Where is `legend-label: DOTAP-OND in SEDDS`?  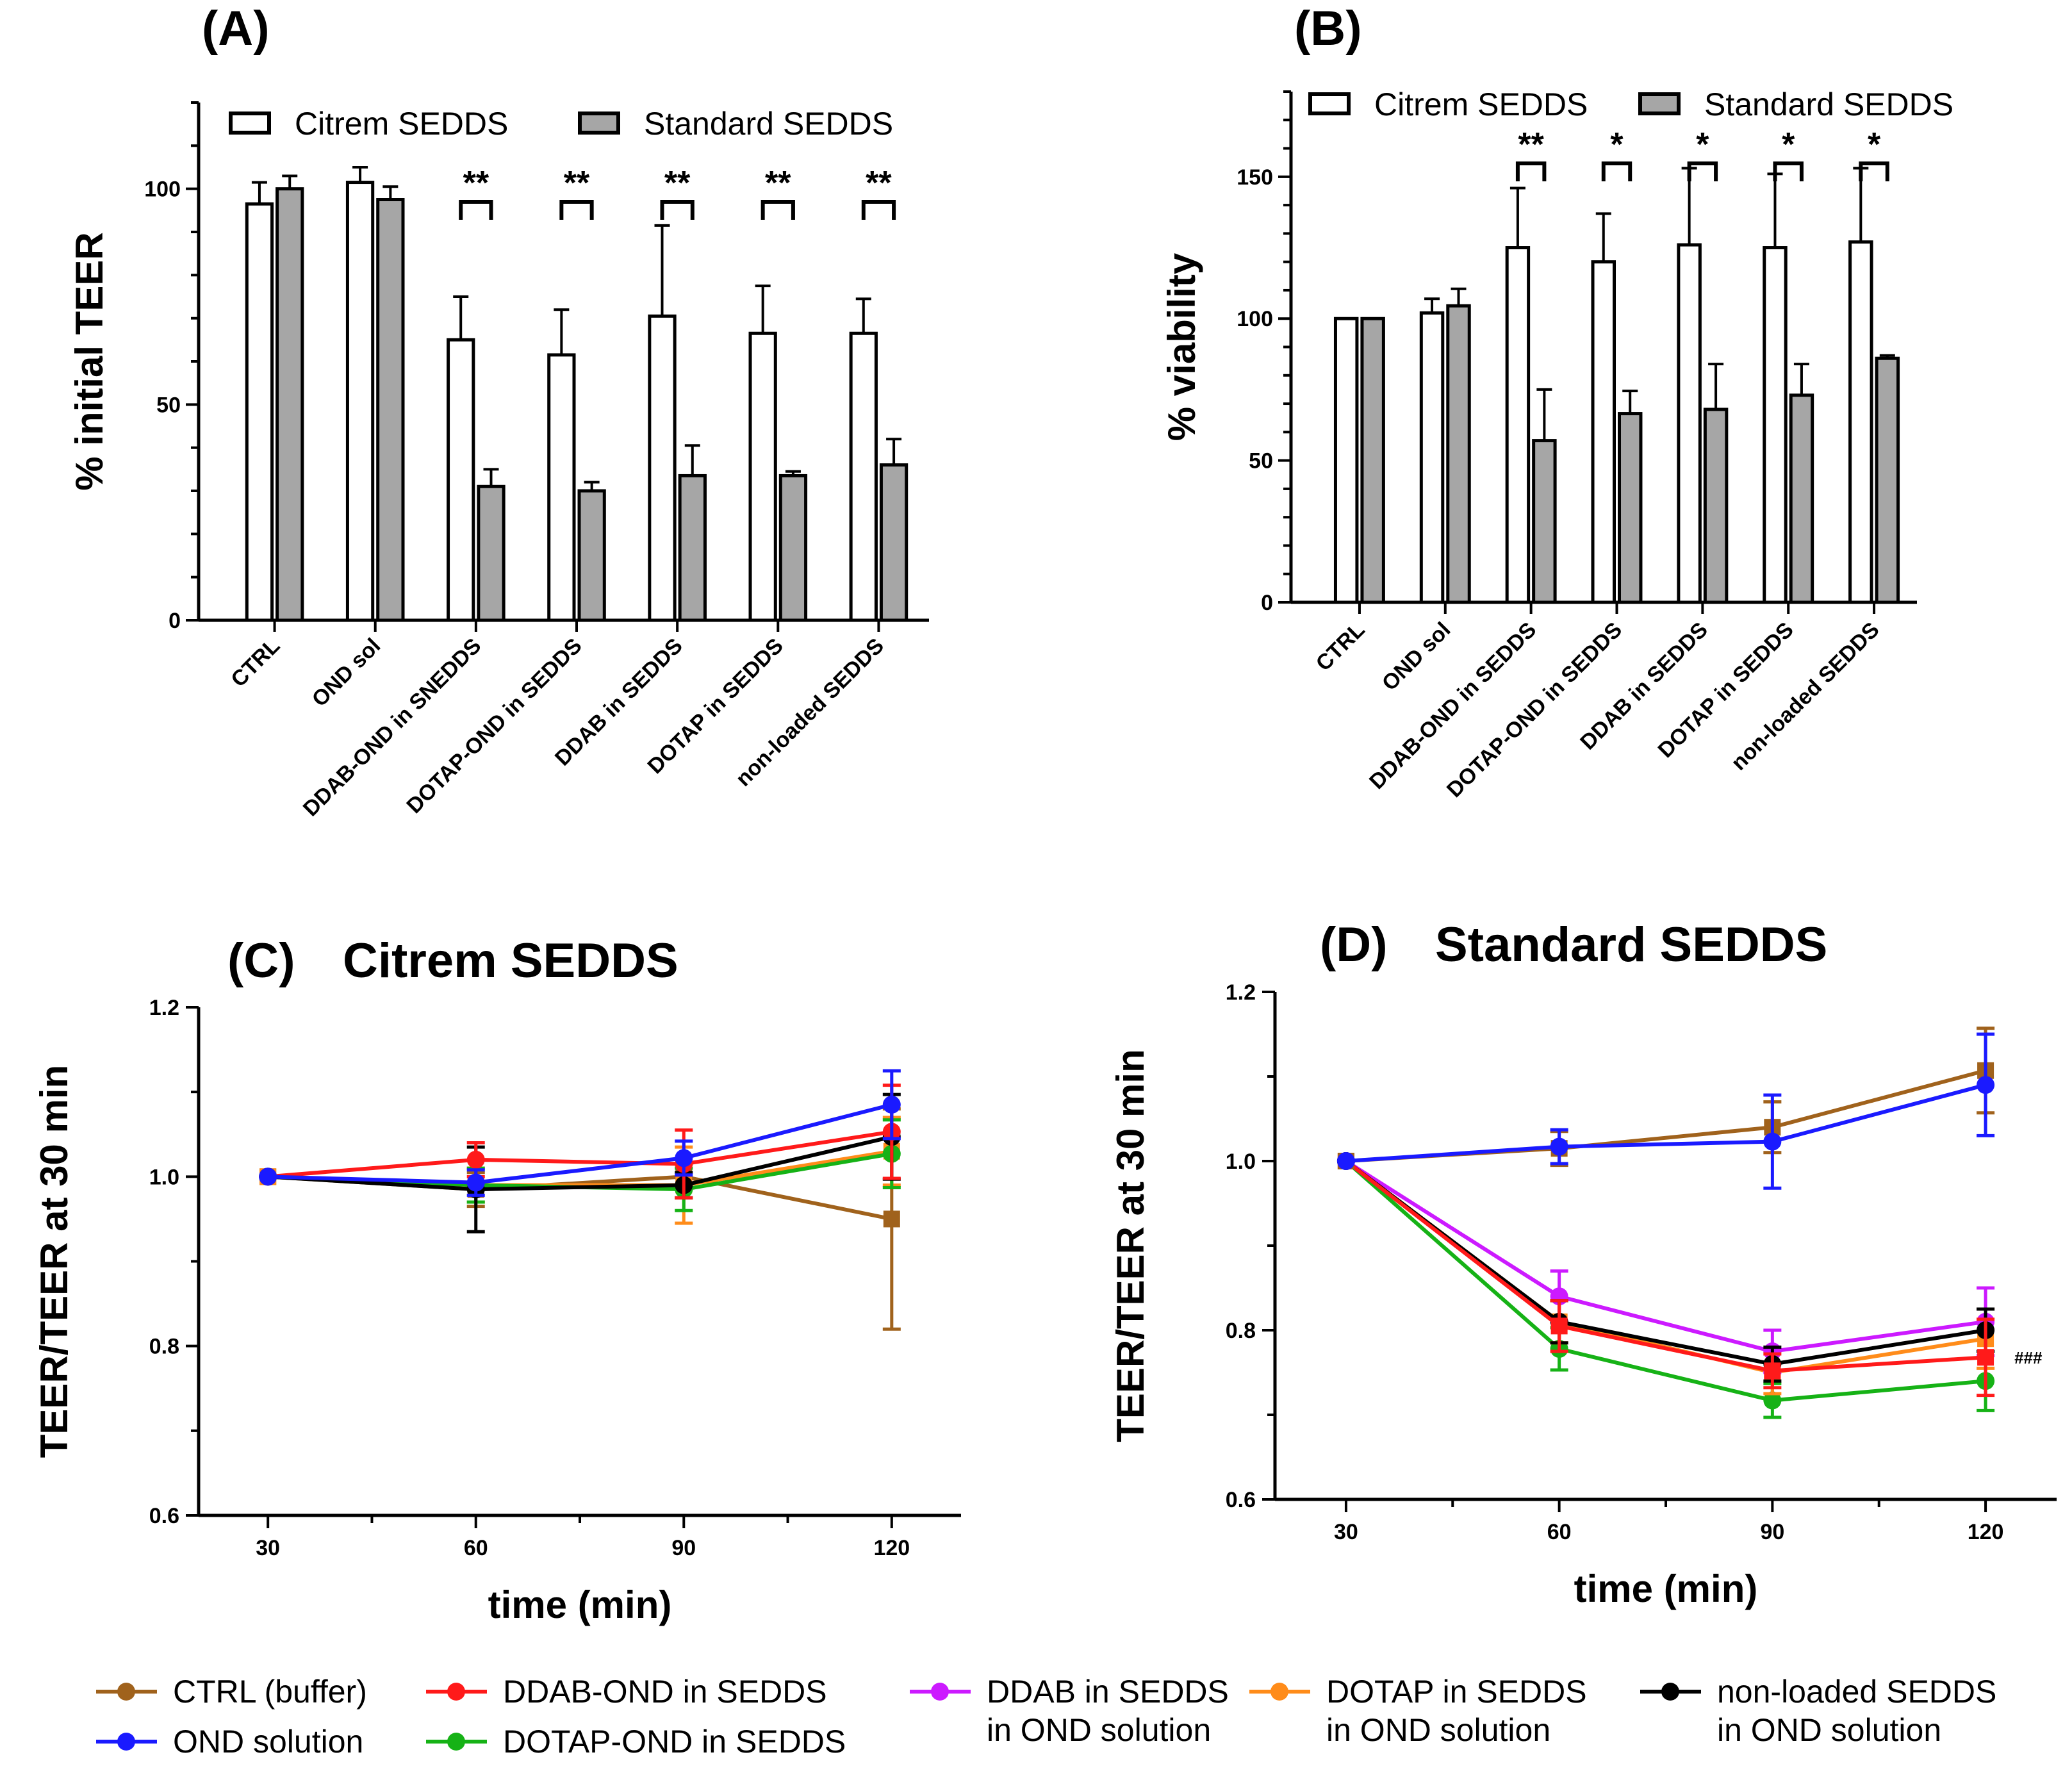
legend-label: DOTAP-OND in SEDDS is located at coordinates (674, 1742).